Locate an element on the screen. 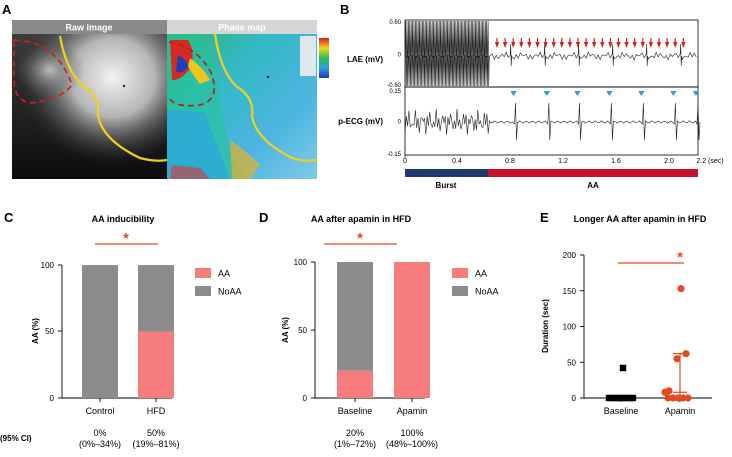 The image size is (732, 457). panel-label-d: D is located at coordinates (263, 217).